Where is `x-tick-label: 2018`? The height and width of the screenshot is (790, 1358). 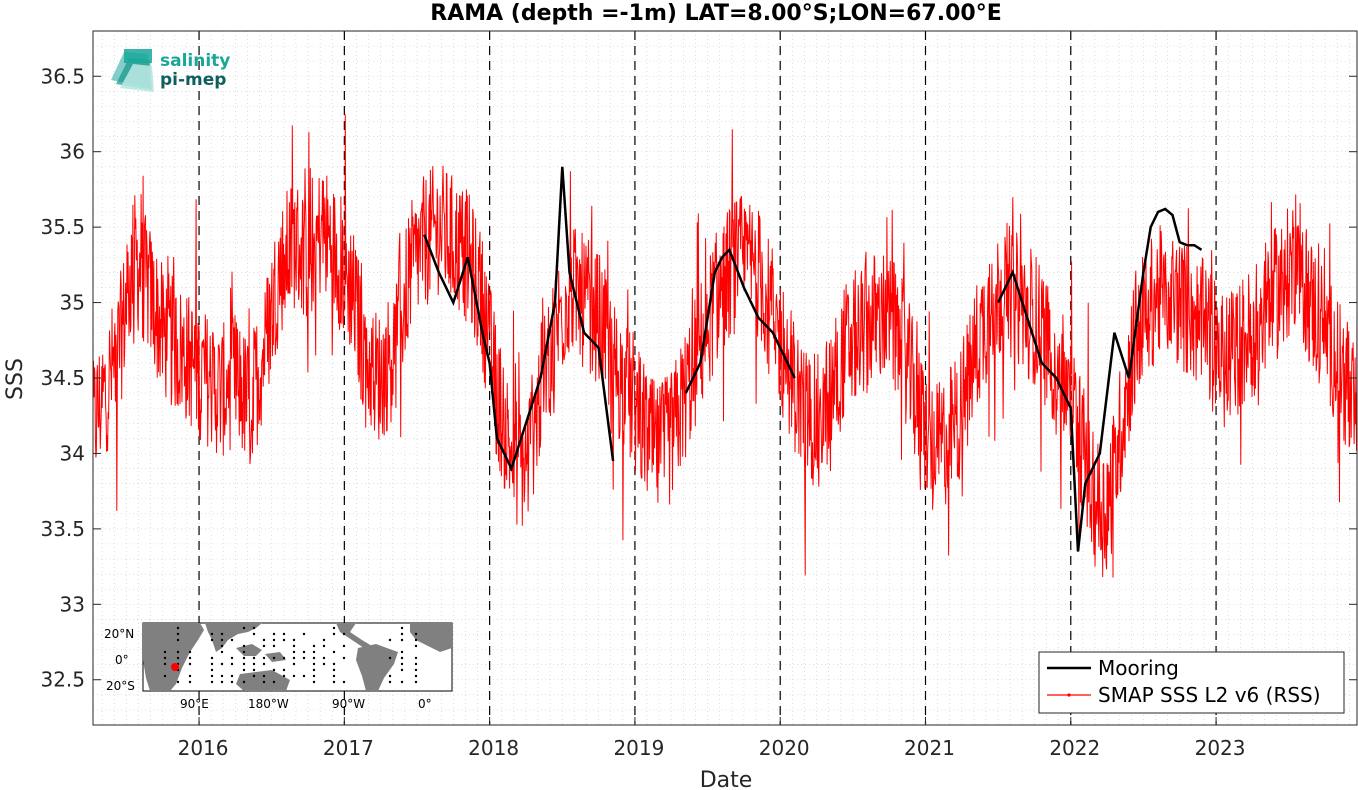
x-tick-label: 2018 is located at coordinates (493, 748).